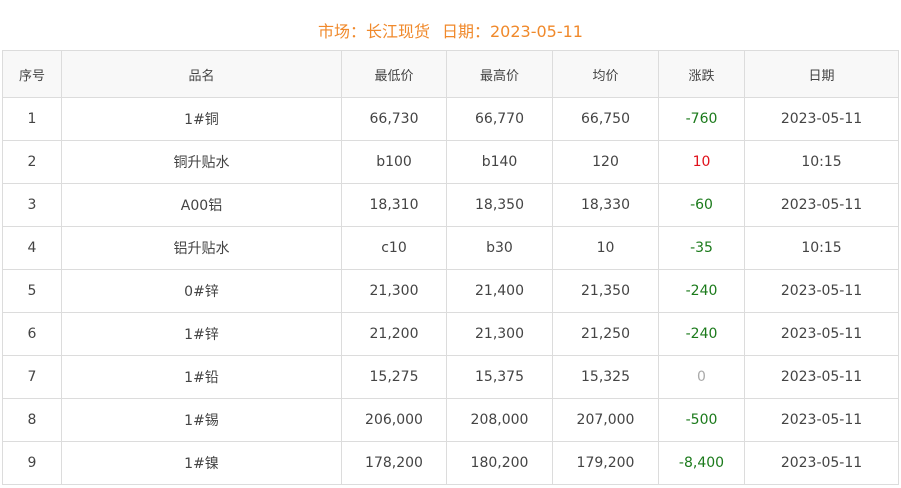  Describe the element at coordinates (373, 31) in the screenshot. I see `market-label: 市场：长江现货` at that location.